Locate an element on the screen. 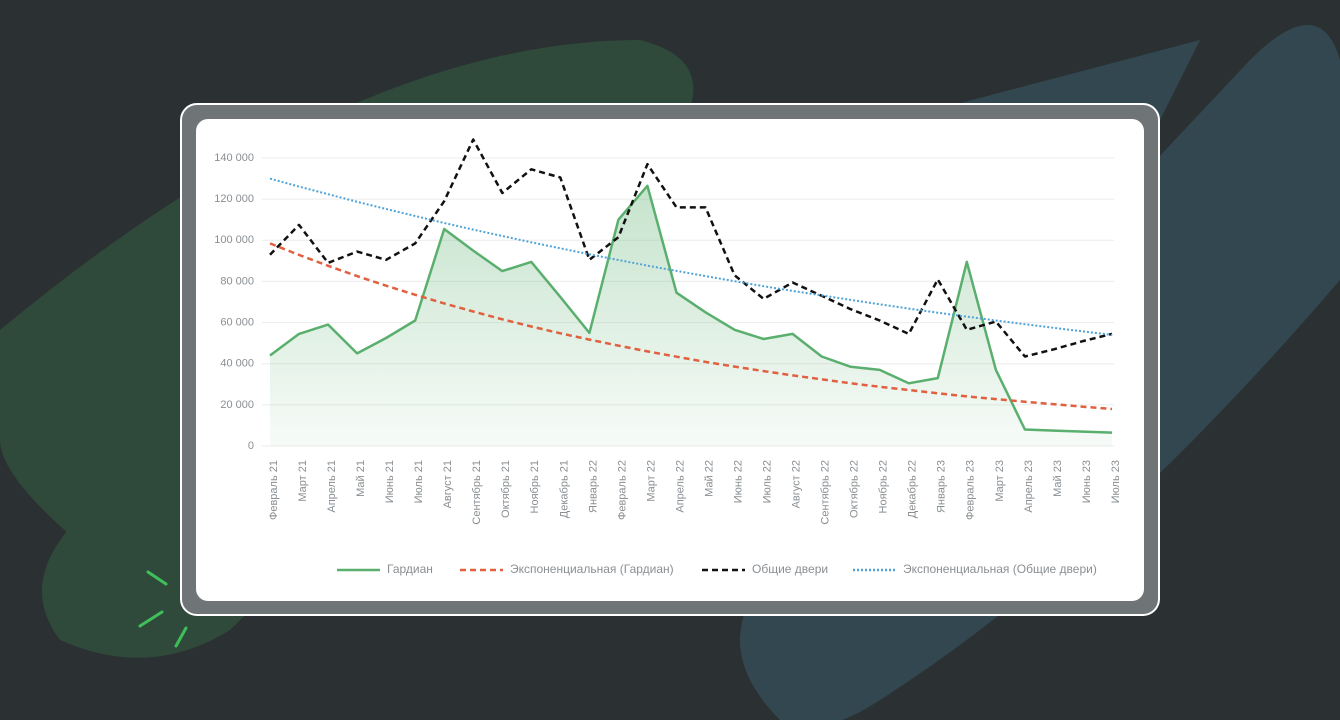 The width and height of the screenshot is (1340, 720). legend-label: Общие двери is located at coordinates (790, 569).